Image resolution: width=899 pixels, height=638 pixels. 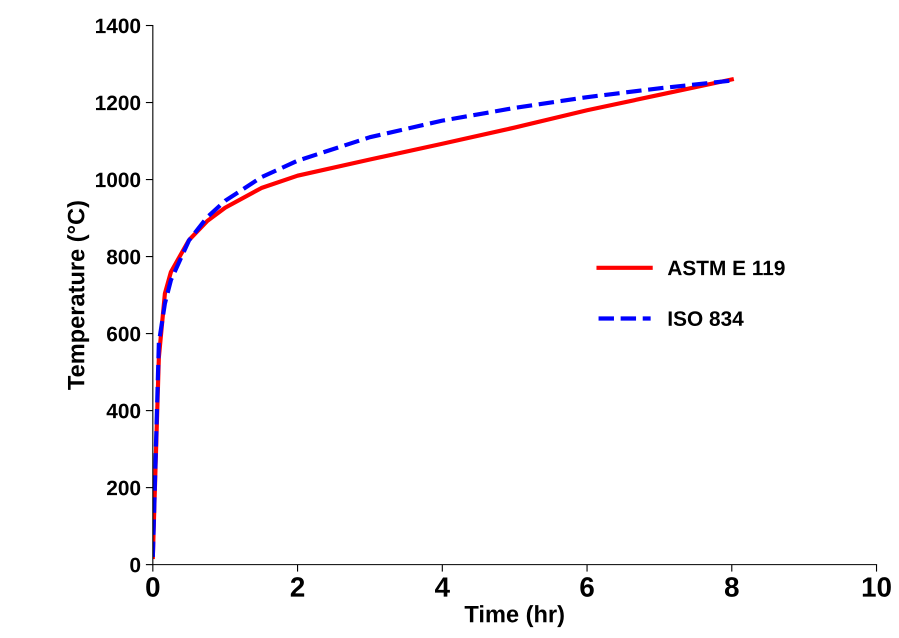 I want to click on legend-label: ASTM E 119, so click(x=726, y=268).